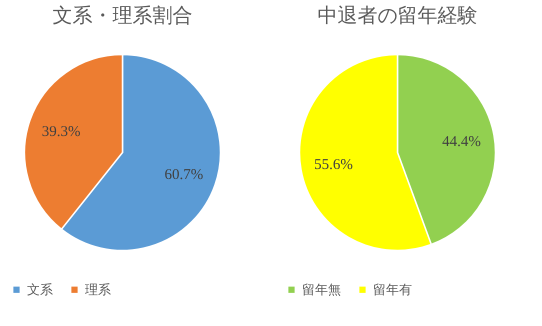 The height and width of the screenshot is (326, 542). Describe the element at coordinates (333, 164) in the screenshot. I see `data-label: 55.6%` at that location.